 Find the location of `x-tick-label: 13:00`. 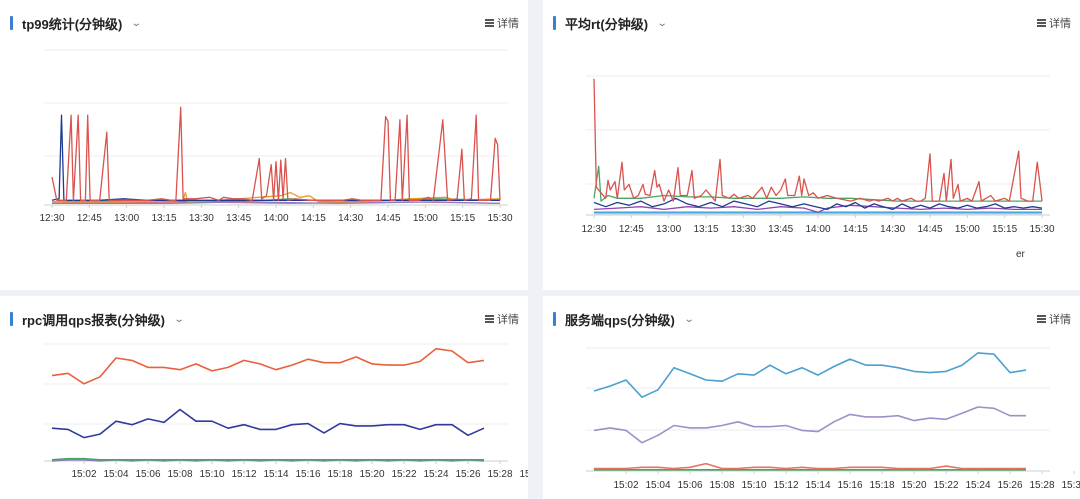

x-tick-label: 13:00 is located at coordinates (668, 229).